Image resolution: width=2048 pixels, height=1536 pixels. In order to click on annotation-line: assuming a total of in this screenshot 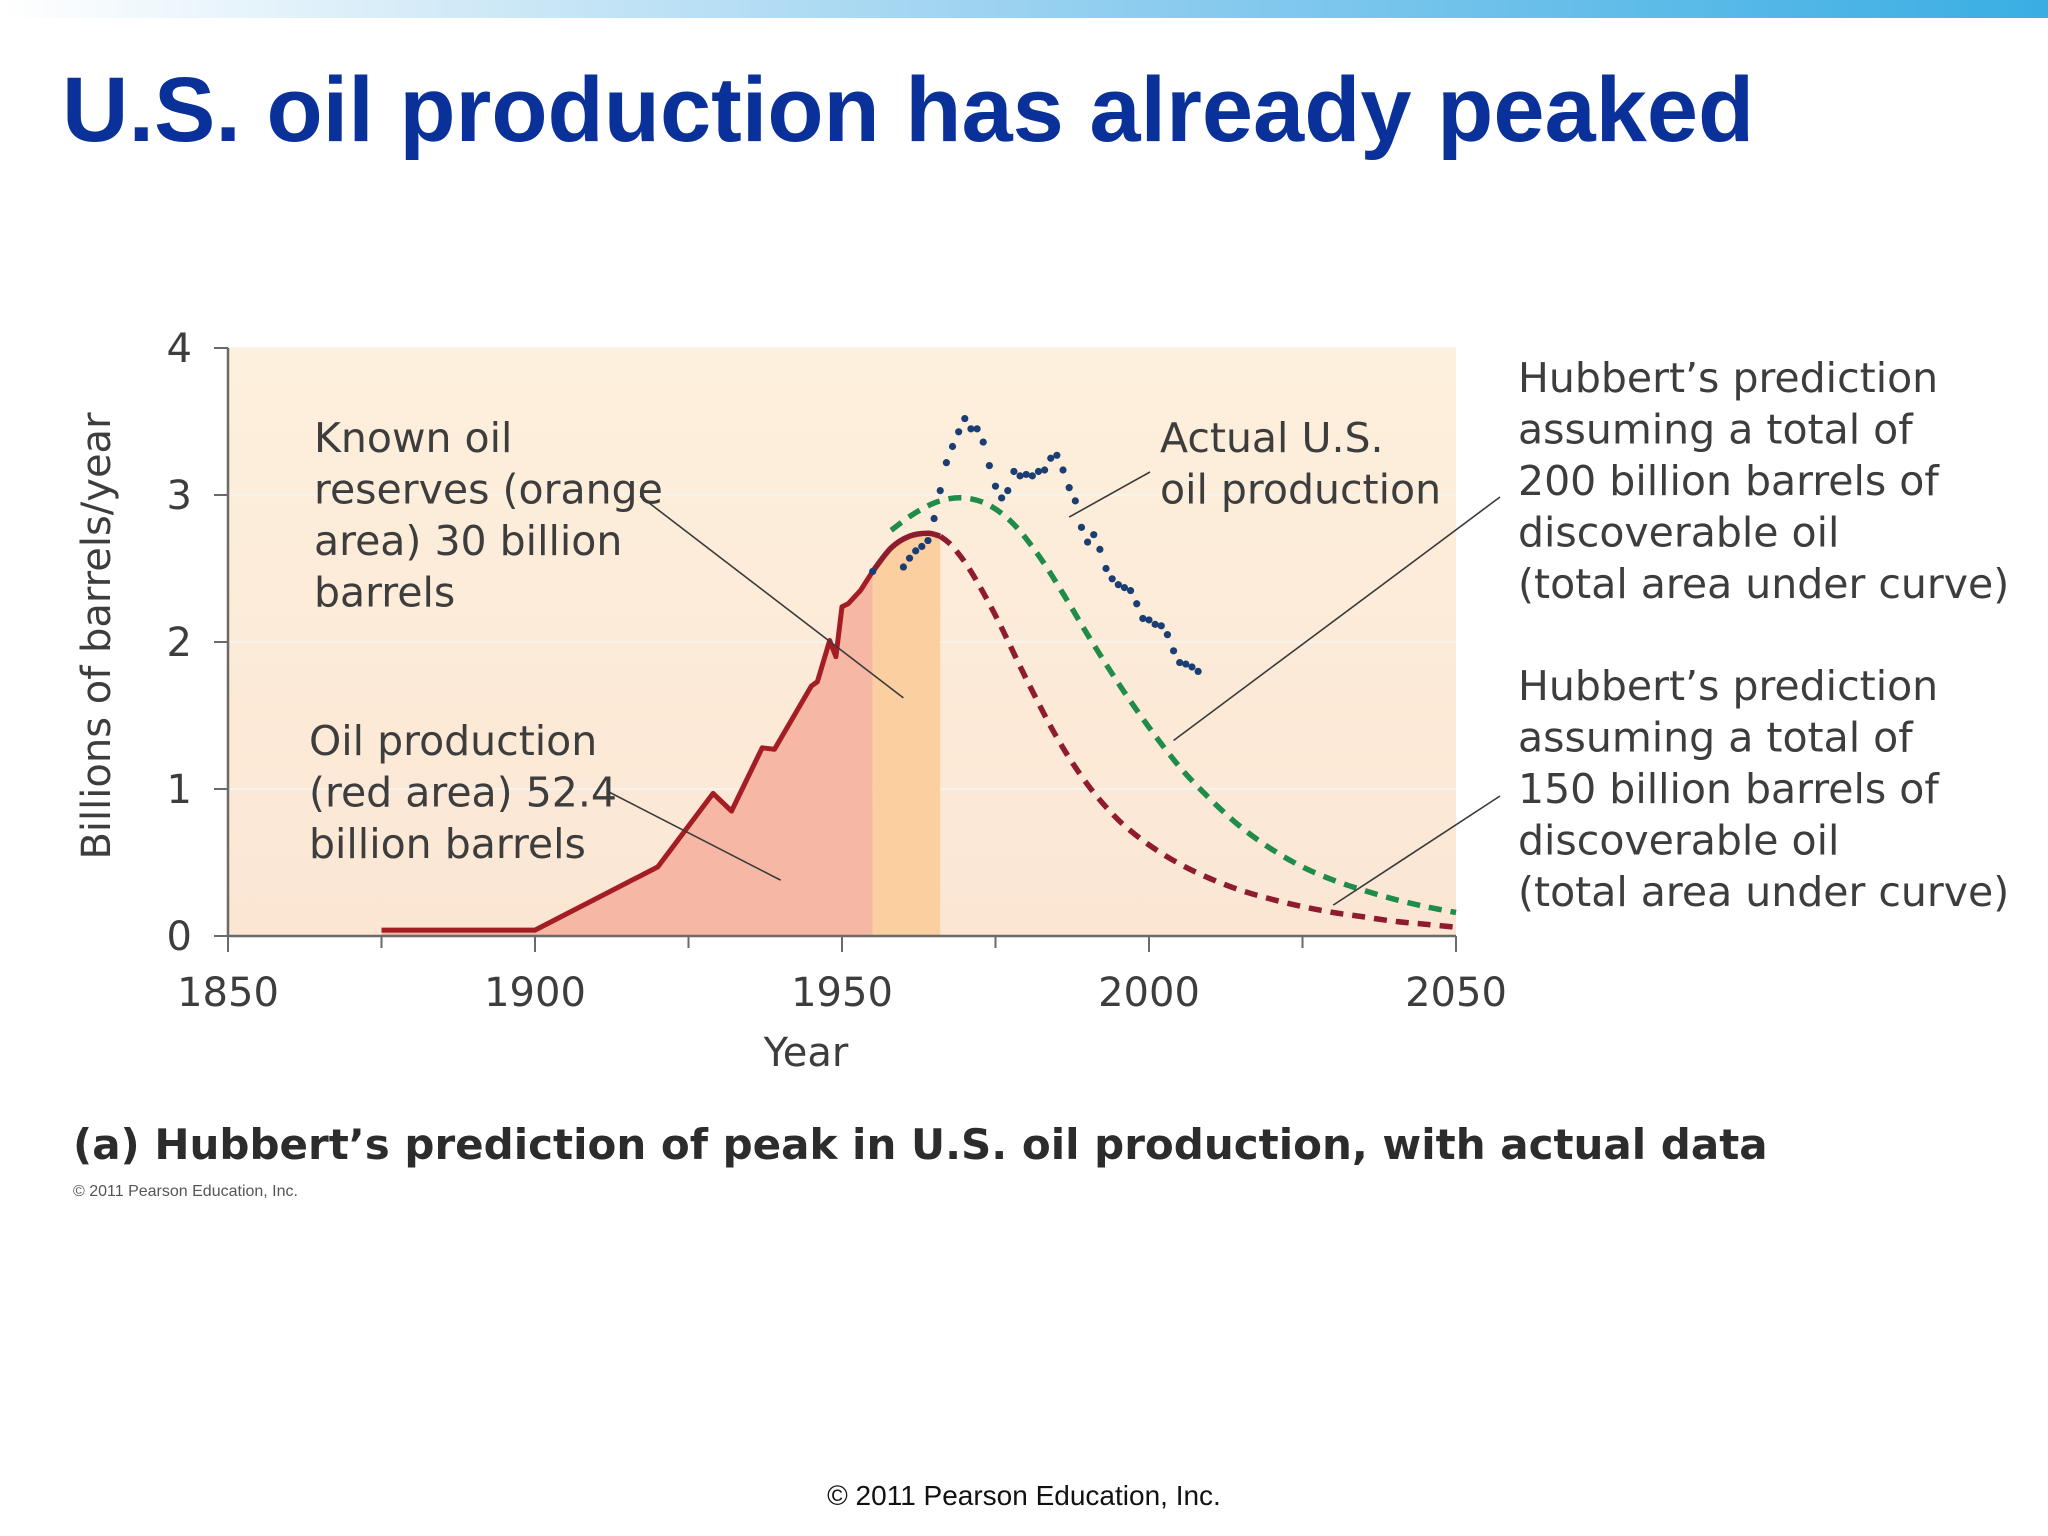, I will do `click(1716, 430)`.